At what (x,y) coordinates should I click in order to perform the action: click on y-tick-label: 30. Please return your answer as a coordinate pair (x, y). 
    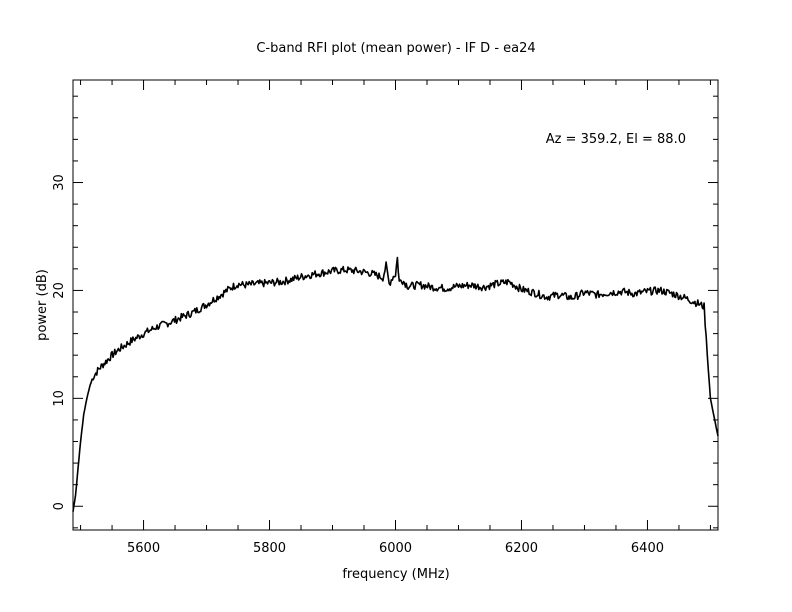
    Looking at the image, I should click on (59, 182).